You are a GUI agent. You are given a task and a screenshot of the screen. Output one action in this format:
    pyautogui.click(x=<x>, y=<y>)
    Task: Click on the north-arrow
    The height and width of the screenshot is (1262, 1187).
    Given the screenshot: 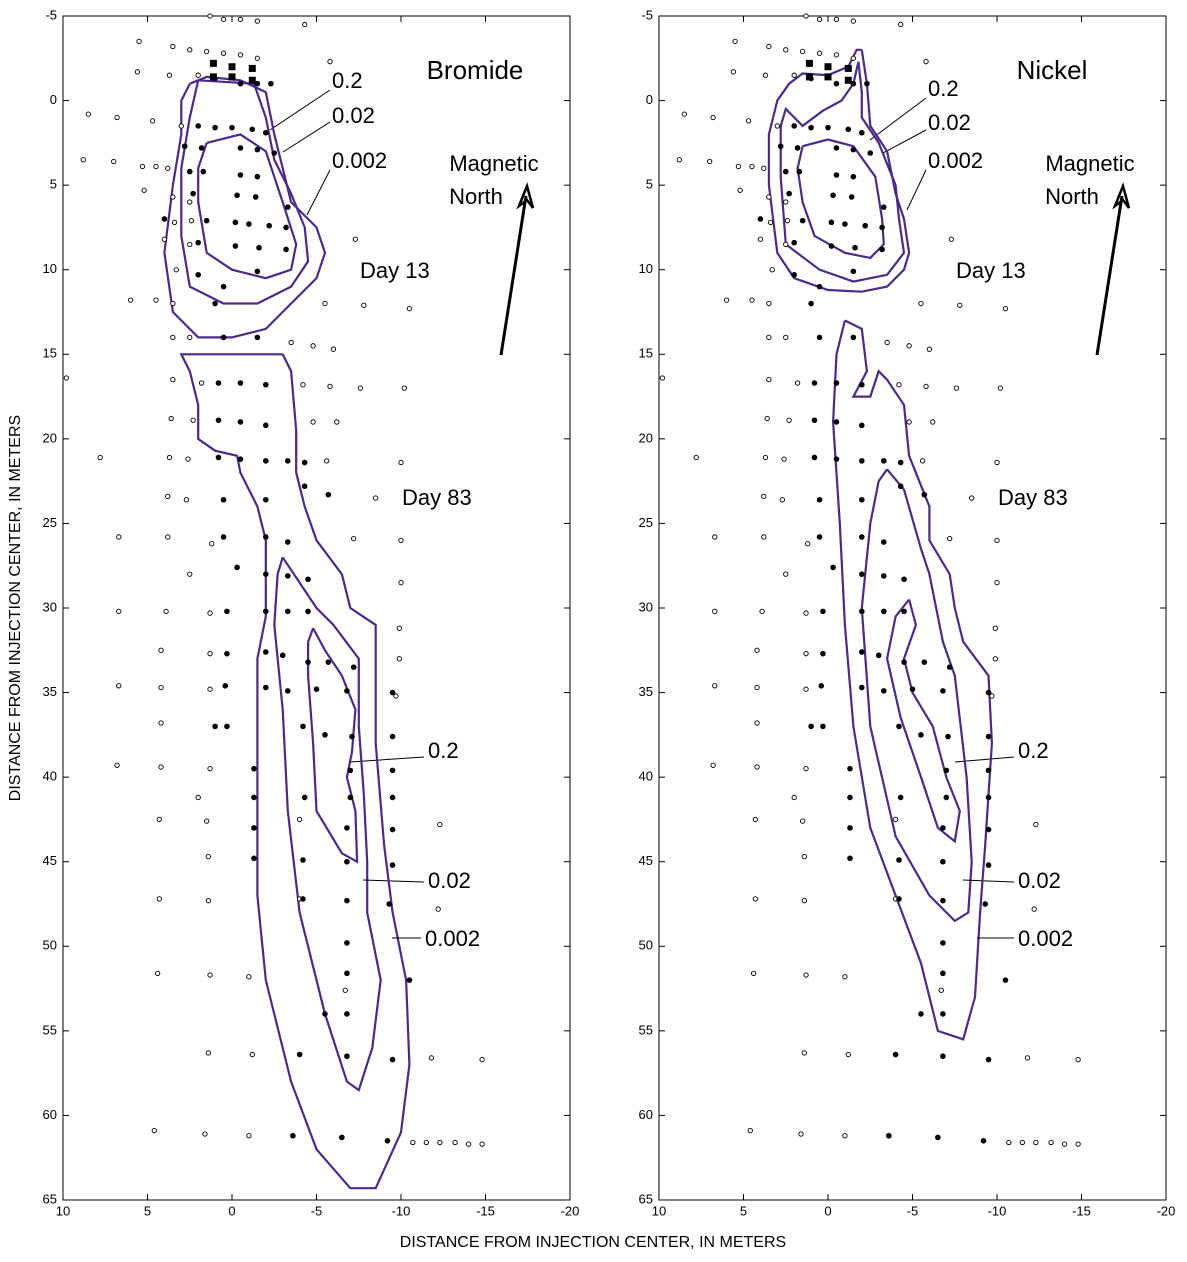 What is the action you would take?
    pyautogui.click(x=513, y=275)
    